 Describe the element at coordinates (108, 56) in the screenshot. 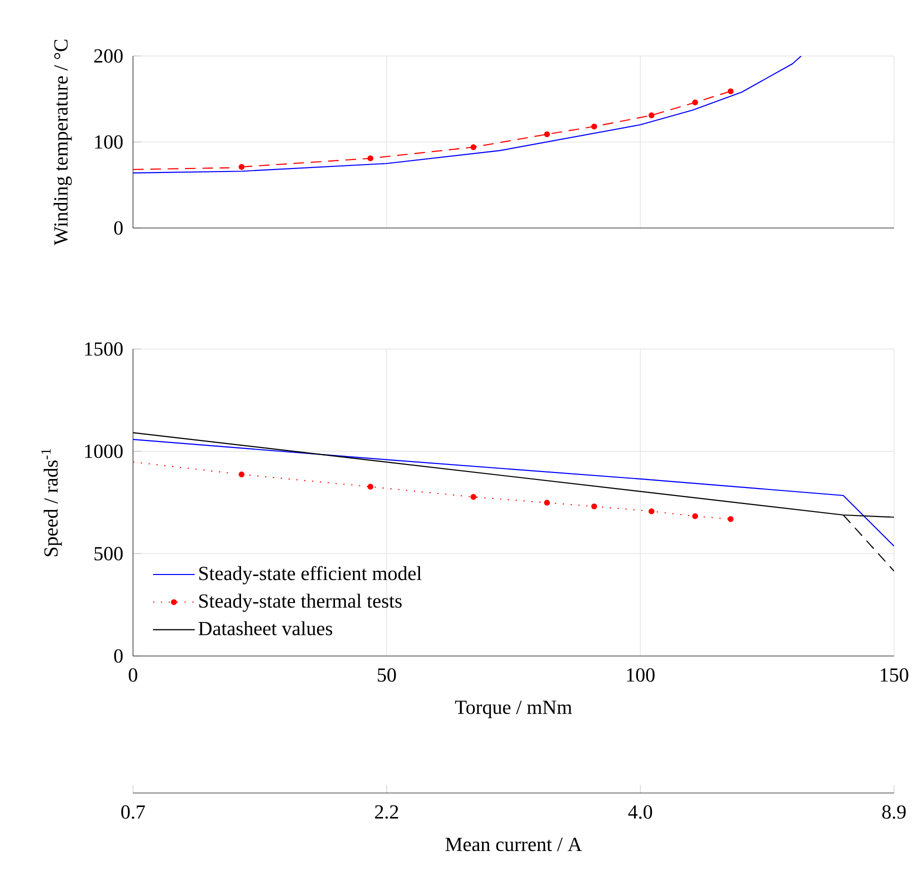

I see `y-tick-label: 200` at that location.